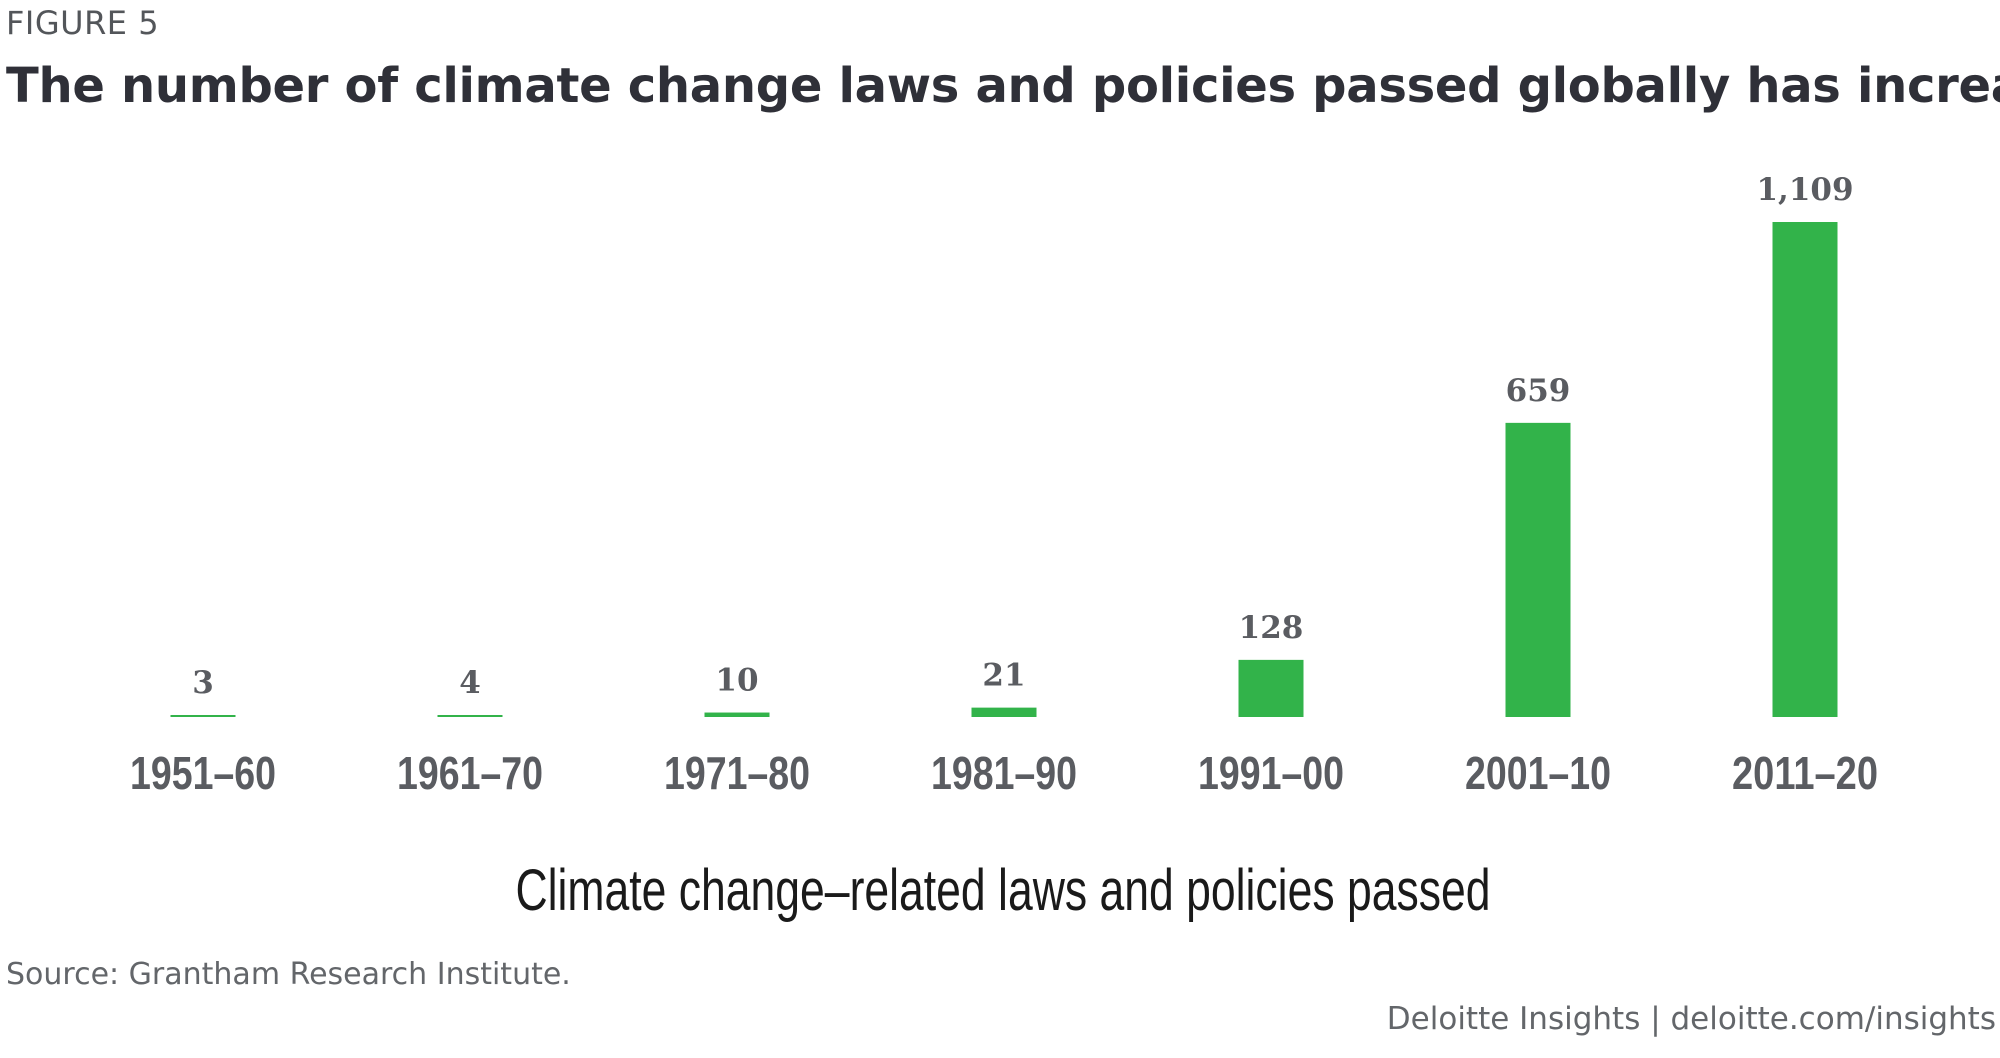 This screenshot has height=1058, width=2000. Describe the element at coordinates (1538, 569) in the screenshot. I see `bar-2001–10` at that location.